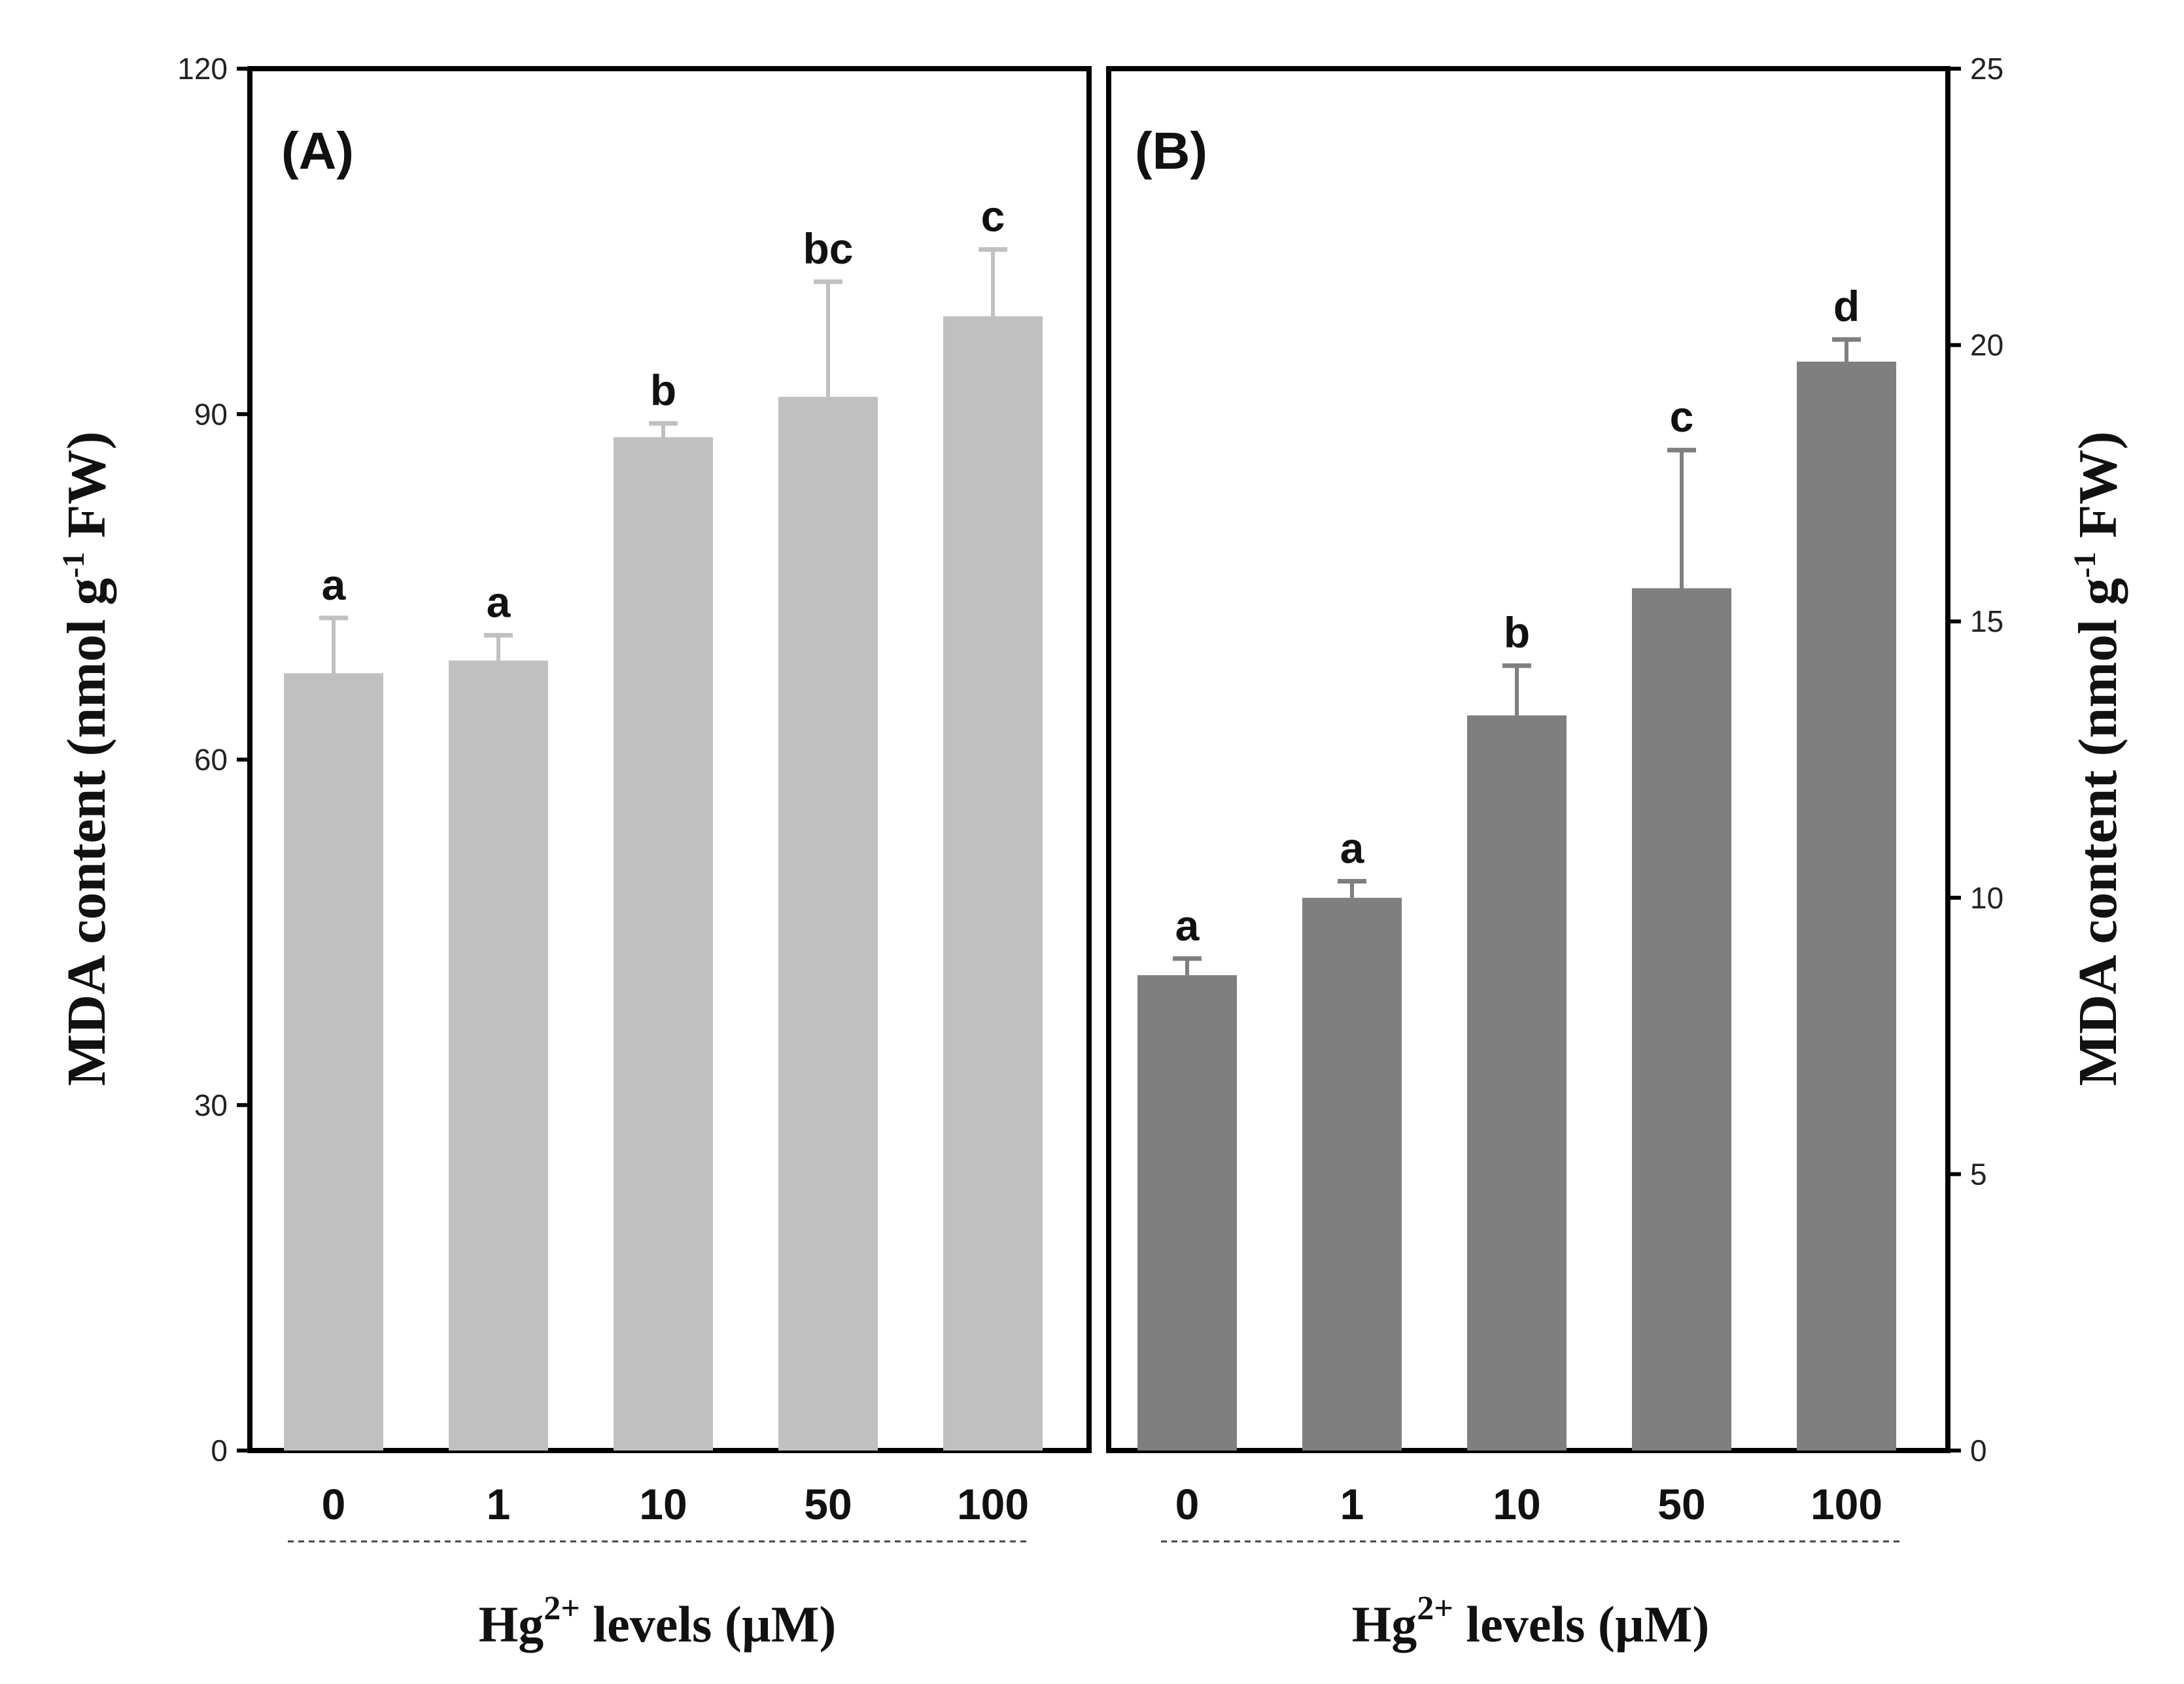 This screenshot has height=1684, width=2184. What do you see at coordinates (828, 248) in the screenshot?
I see `significance-label: bc` at bounding box center [828, 248].